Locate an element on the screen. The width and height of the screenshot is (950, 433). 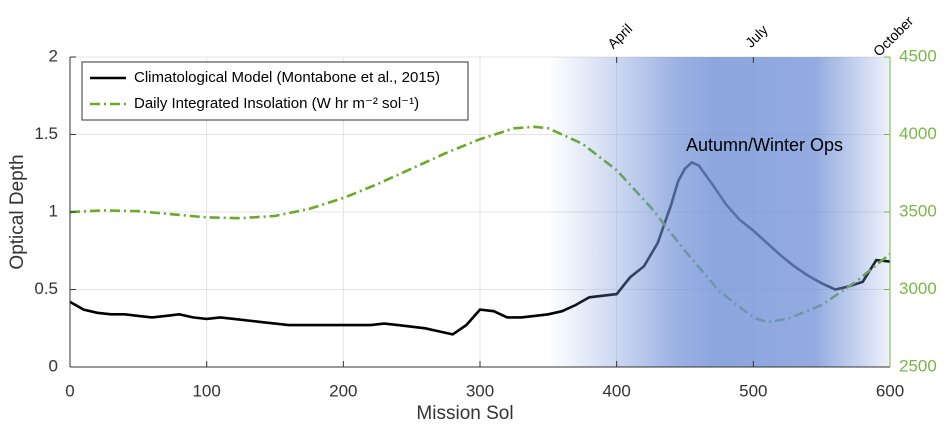
x-tick-label: 100 is located at coordinates (206, 390).